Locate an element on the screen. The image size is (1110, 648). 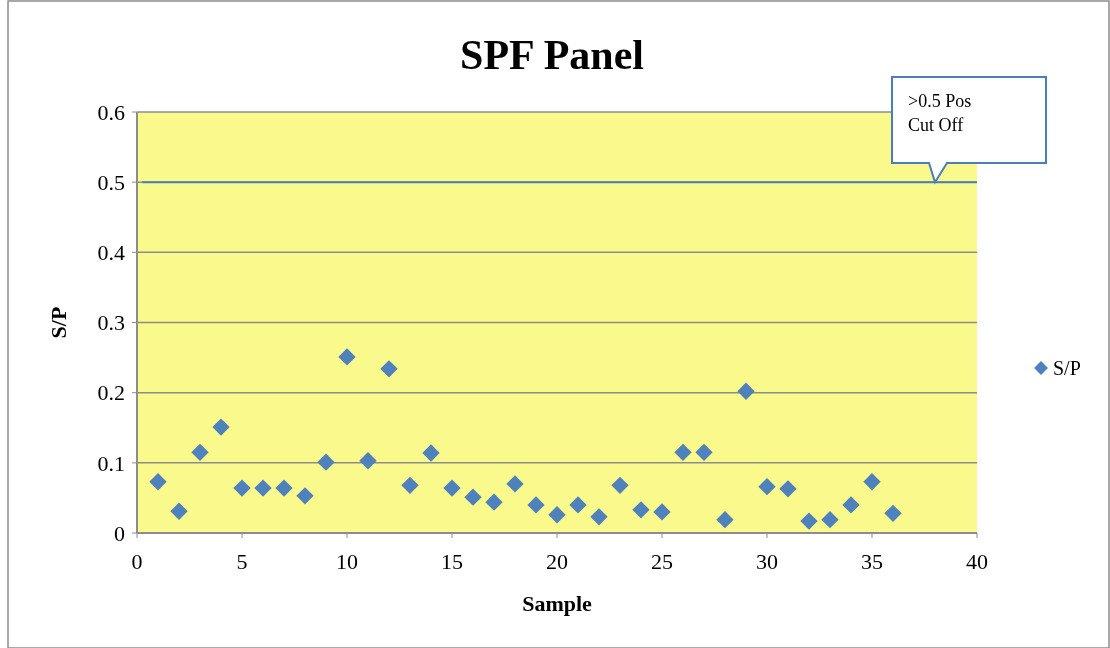
y-axis-title: S/P is located at coordinates (58, 322).